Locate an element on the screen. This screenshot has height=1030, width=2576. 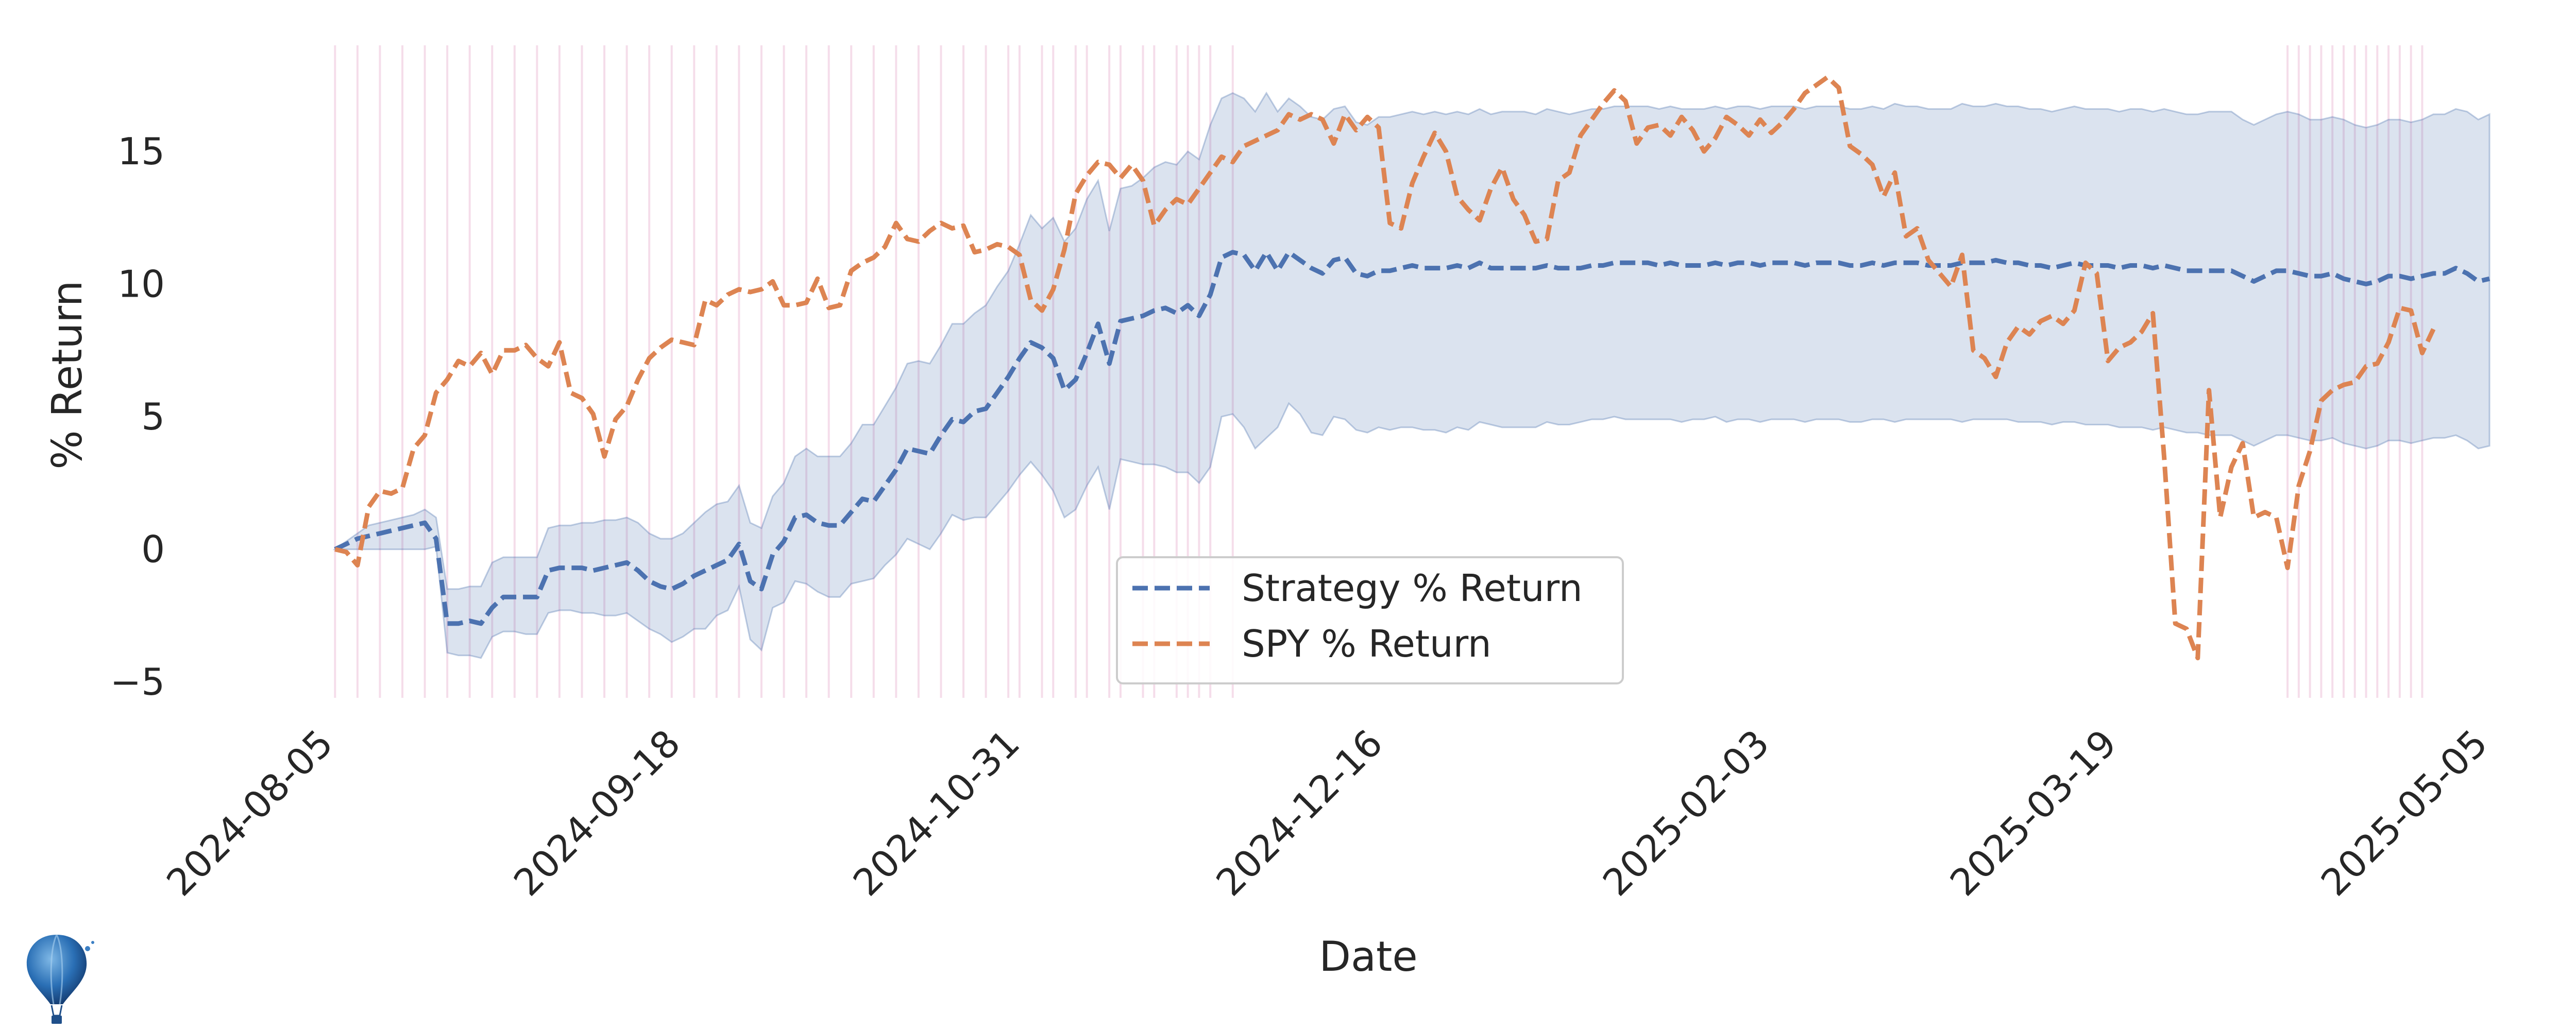
x-tick-label-2: 2024-10-31 is located at coordinates (936, 813).